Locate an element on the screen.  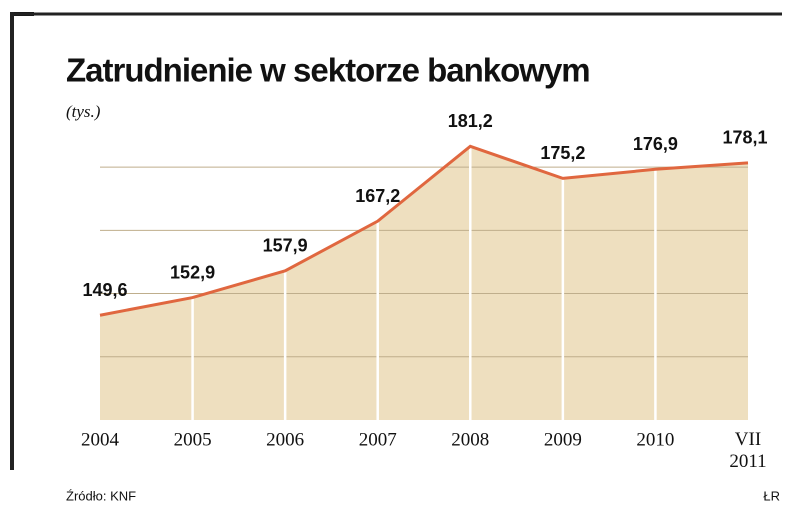
value-label: 181,2 is located at coordinates (470, 121).